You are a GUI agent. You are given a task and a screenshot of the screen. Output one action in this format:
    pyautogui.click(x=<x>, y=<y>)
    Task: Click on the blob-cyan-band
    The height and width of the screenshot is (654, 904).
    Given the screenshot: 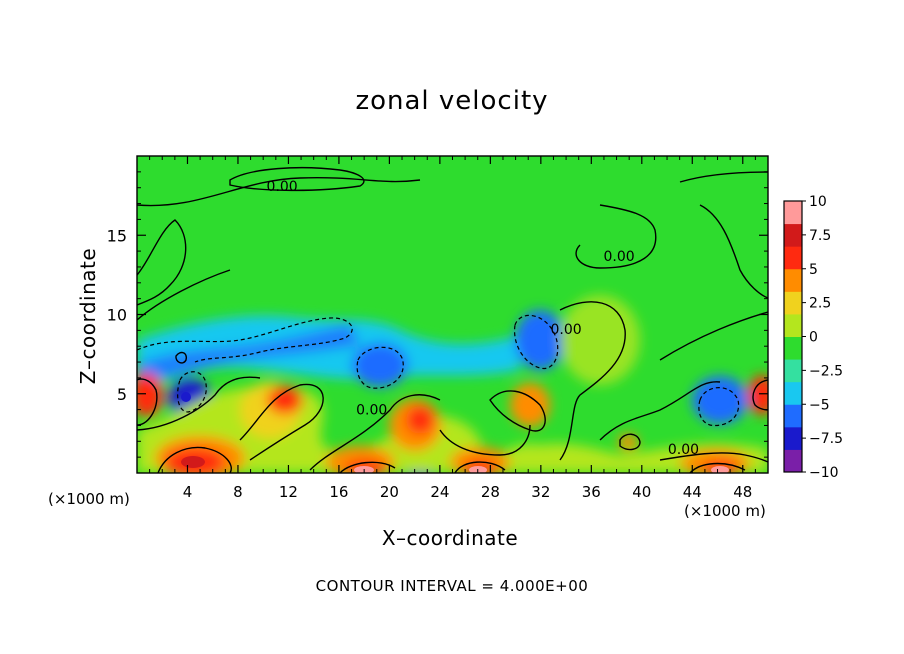 What is the action you would take?
    pyautogui.click(x=328, y=351)
    